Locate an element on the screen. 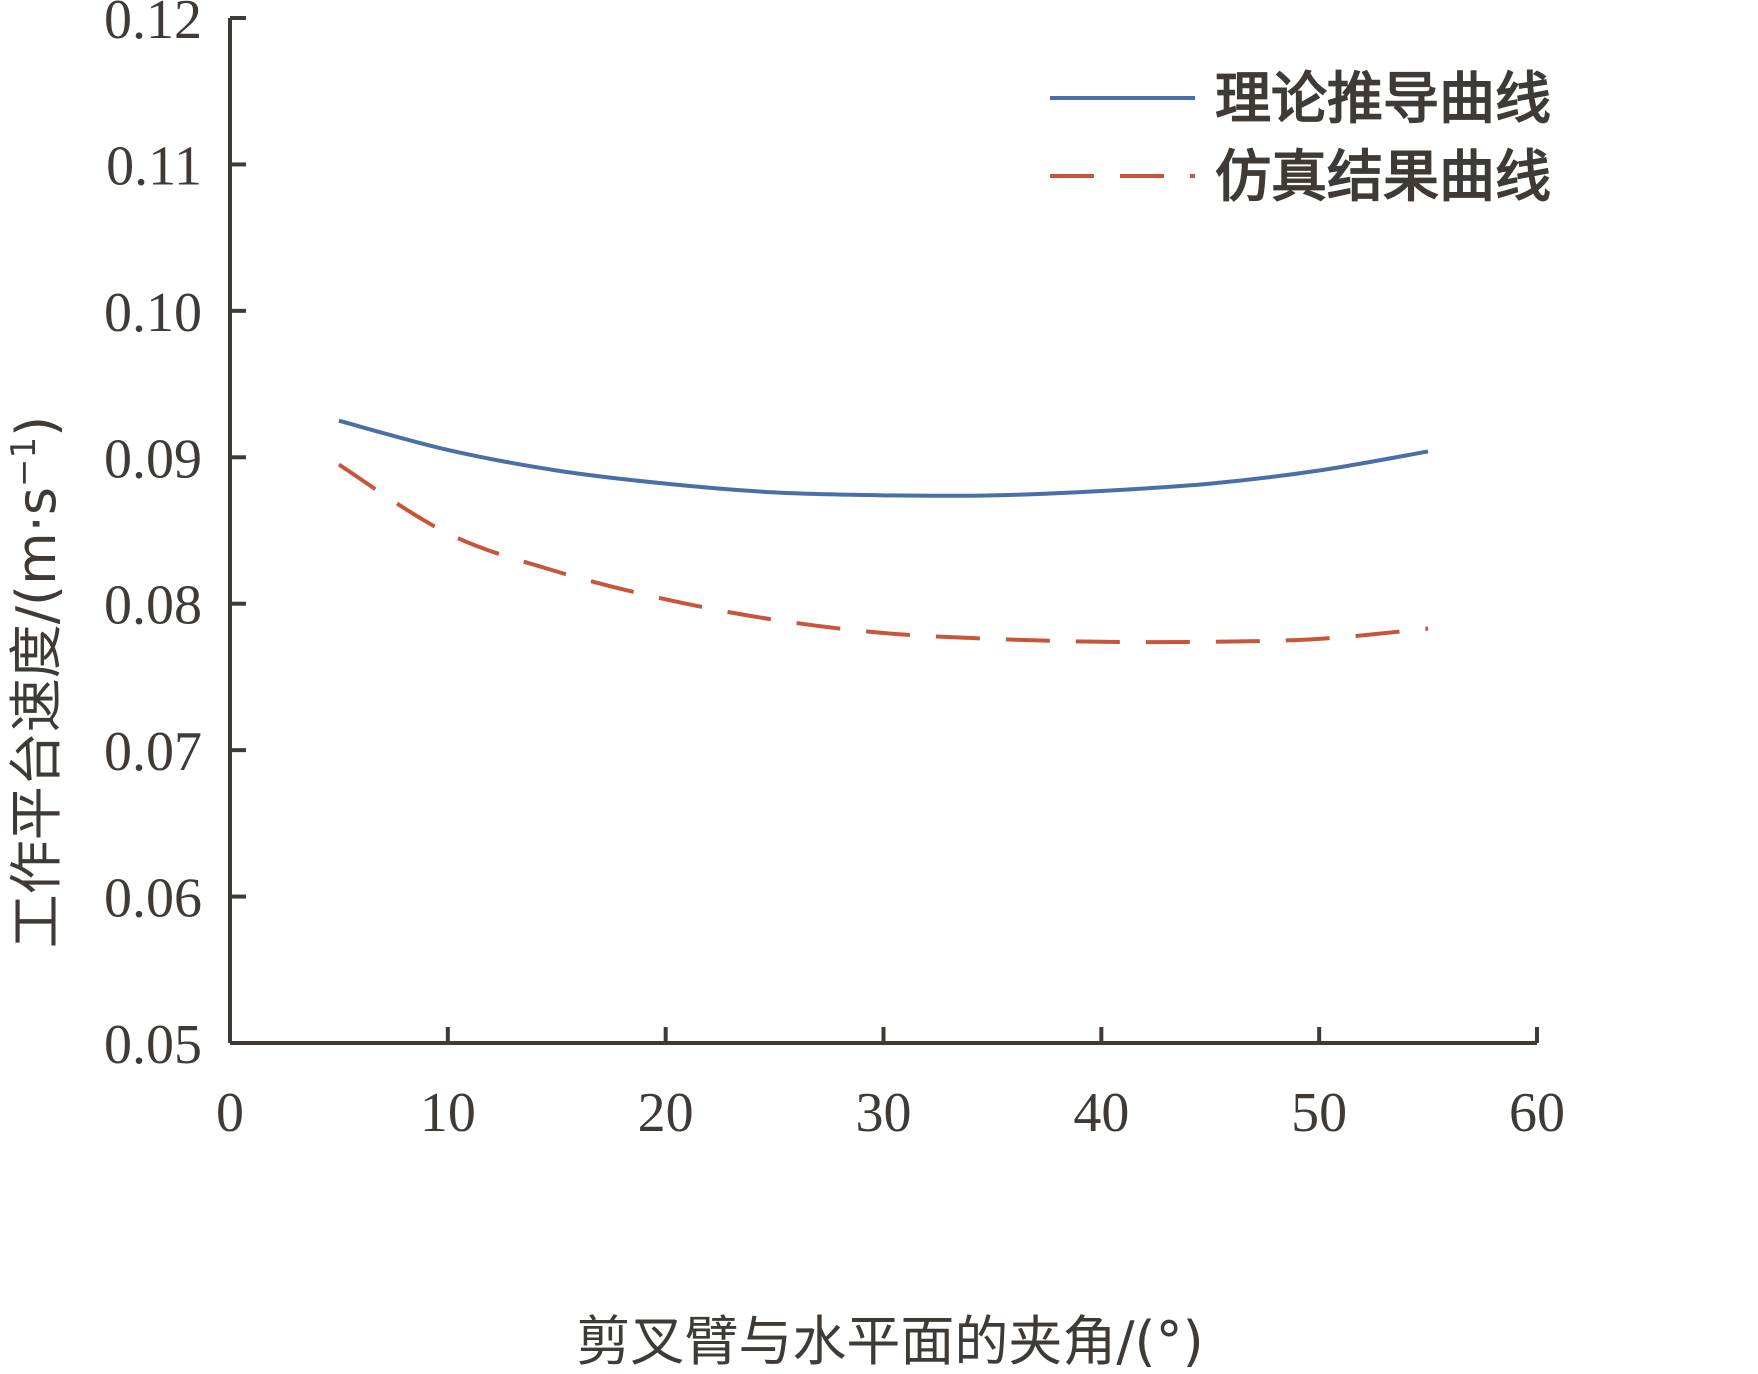 The image size is (1758, 1374). y-tick-label: 0.12 is located at coordinates (153, 25).